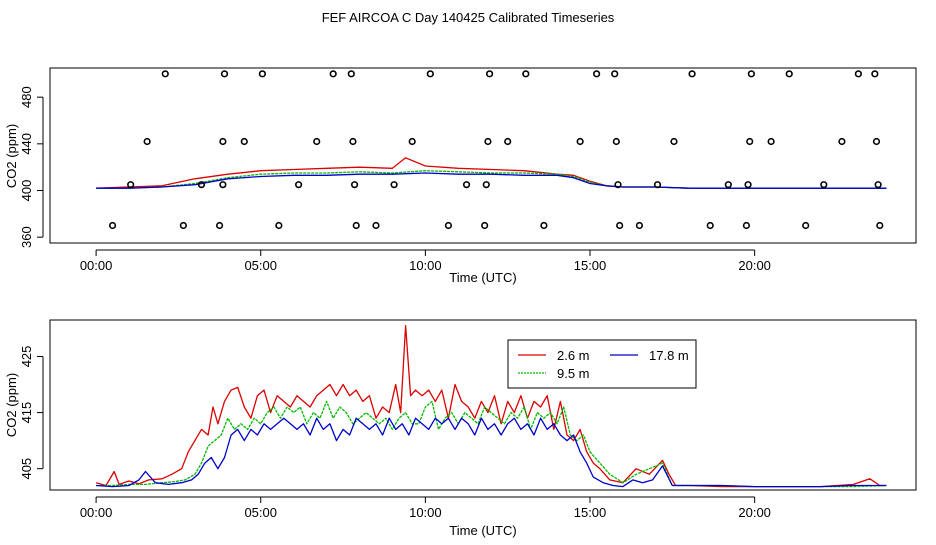 The width and height of the screenshot is (936, 545). I want to click on top-y-tick-label: 480, so click(26, 97).